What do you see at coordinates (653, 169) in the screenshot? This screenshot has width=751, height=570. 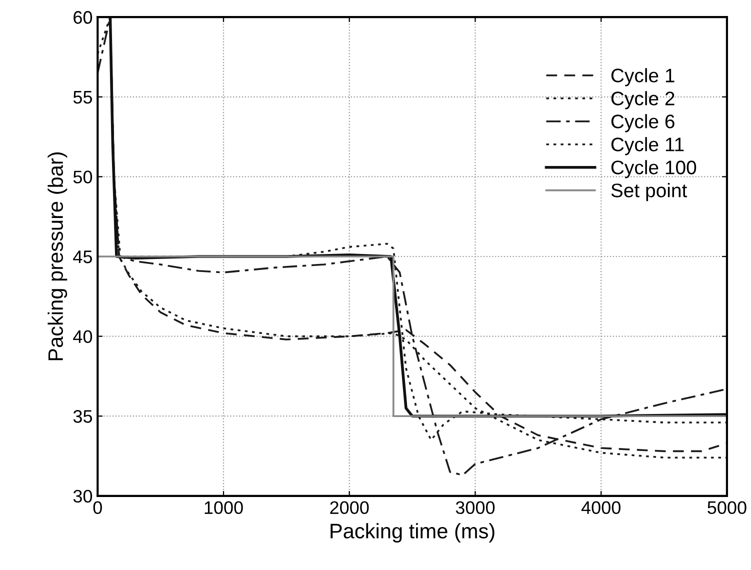 I see `legend-label: Cycle 100` at bounding box center [653, 169].